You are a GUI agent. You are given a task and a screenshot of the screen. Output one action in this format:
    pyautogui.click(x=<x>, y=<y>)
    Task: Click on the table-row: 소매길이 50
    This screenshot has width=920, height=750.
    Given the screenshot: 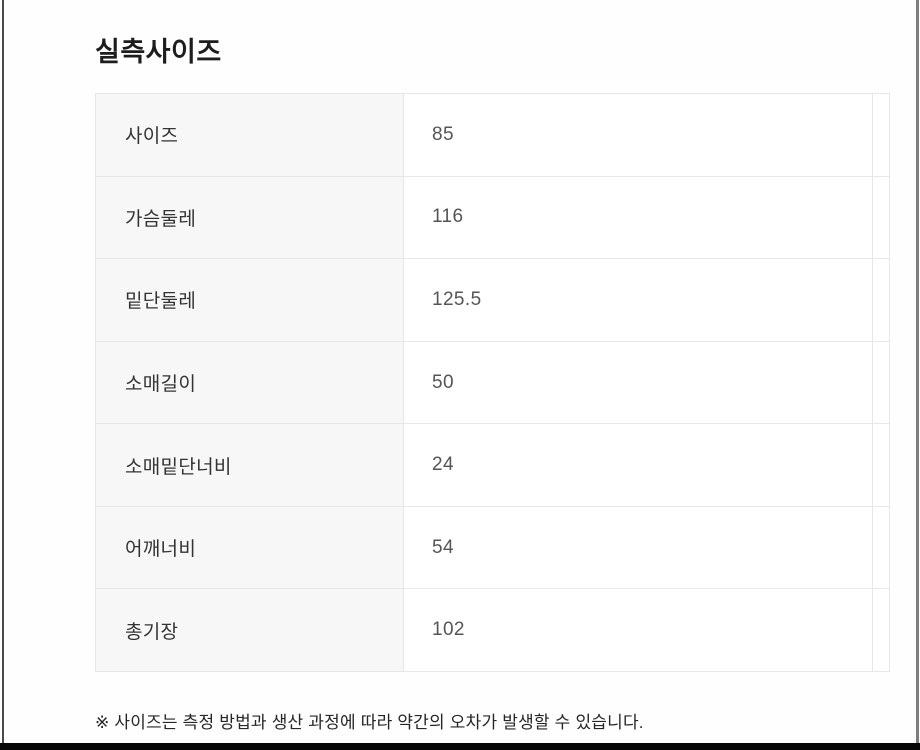 What is the action you would take?
    pyautogui.click(x=492, y=383)
    